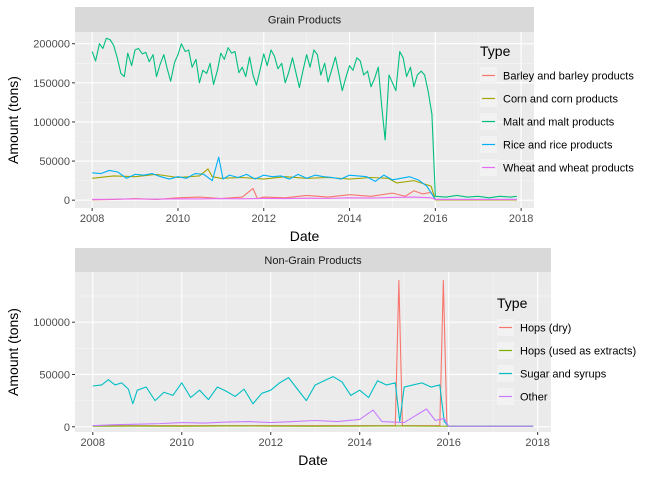 This screenshot has width=672, height=480. I want to click on legend-label: Barley and barley products, so click(568, 77).